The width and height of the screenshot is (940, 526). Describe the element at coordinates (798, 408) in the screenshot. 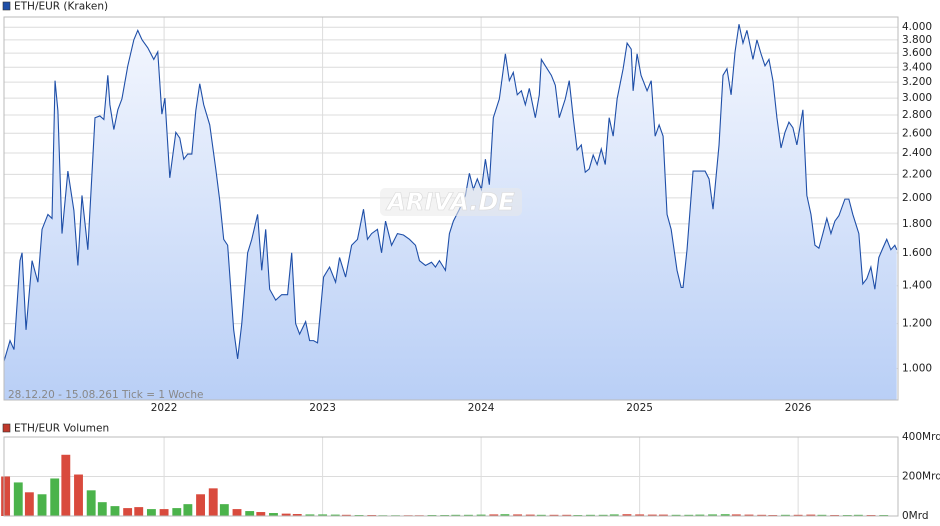

I see `x-tick-label: 2026` at that location.